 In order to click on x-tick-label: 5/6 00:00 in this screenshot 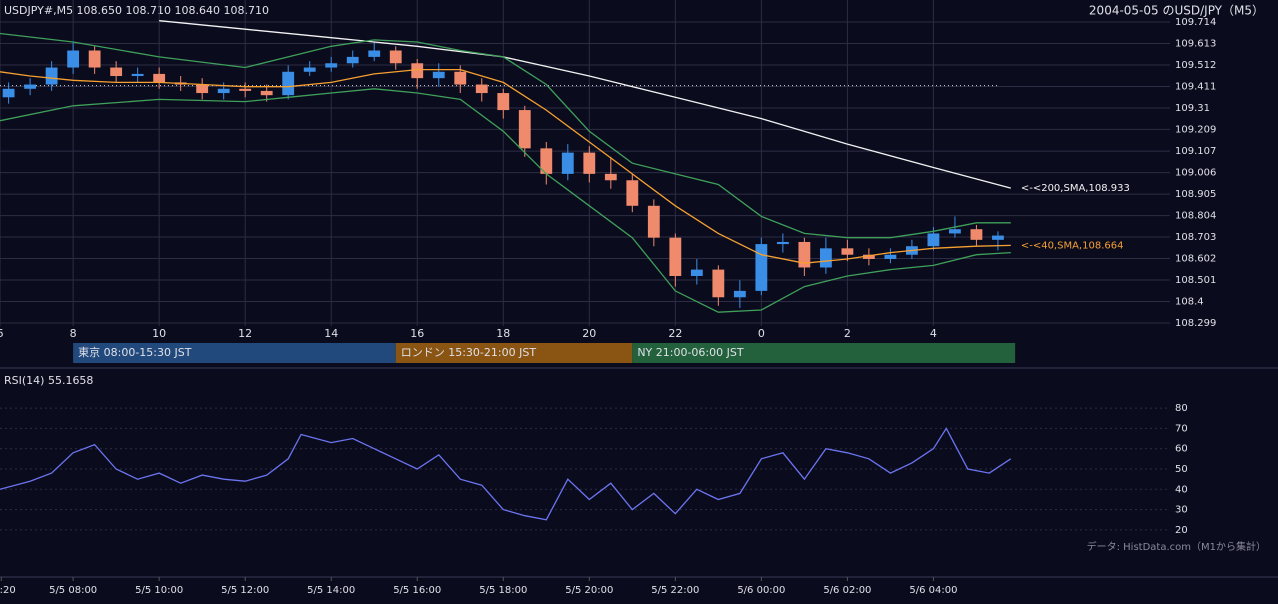, I will do `click(761, 590)`.